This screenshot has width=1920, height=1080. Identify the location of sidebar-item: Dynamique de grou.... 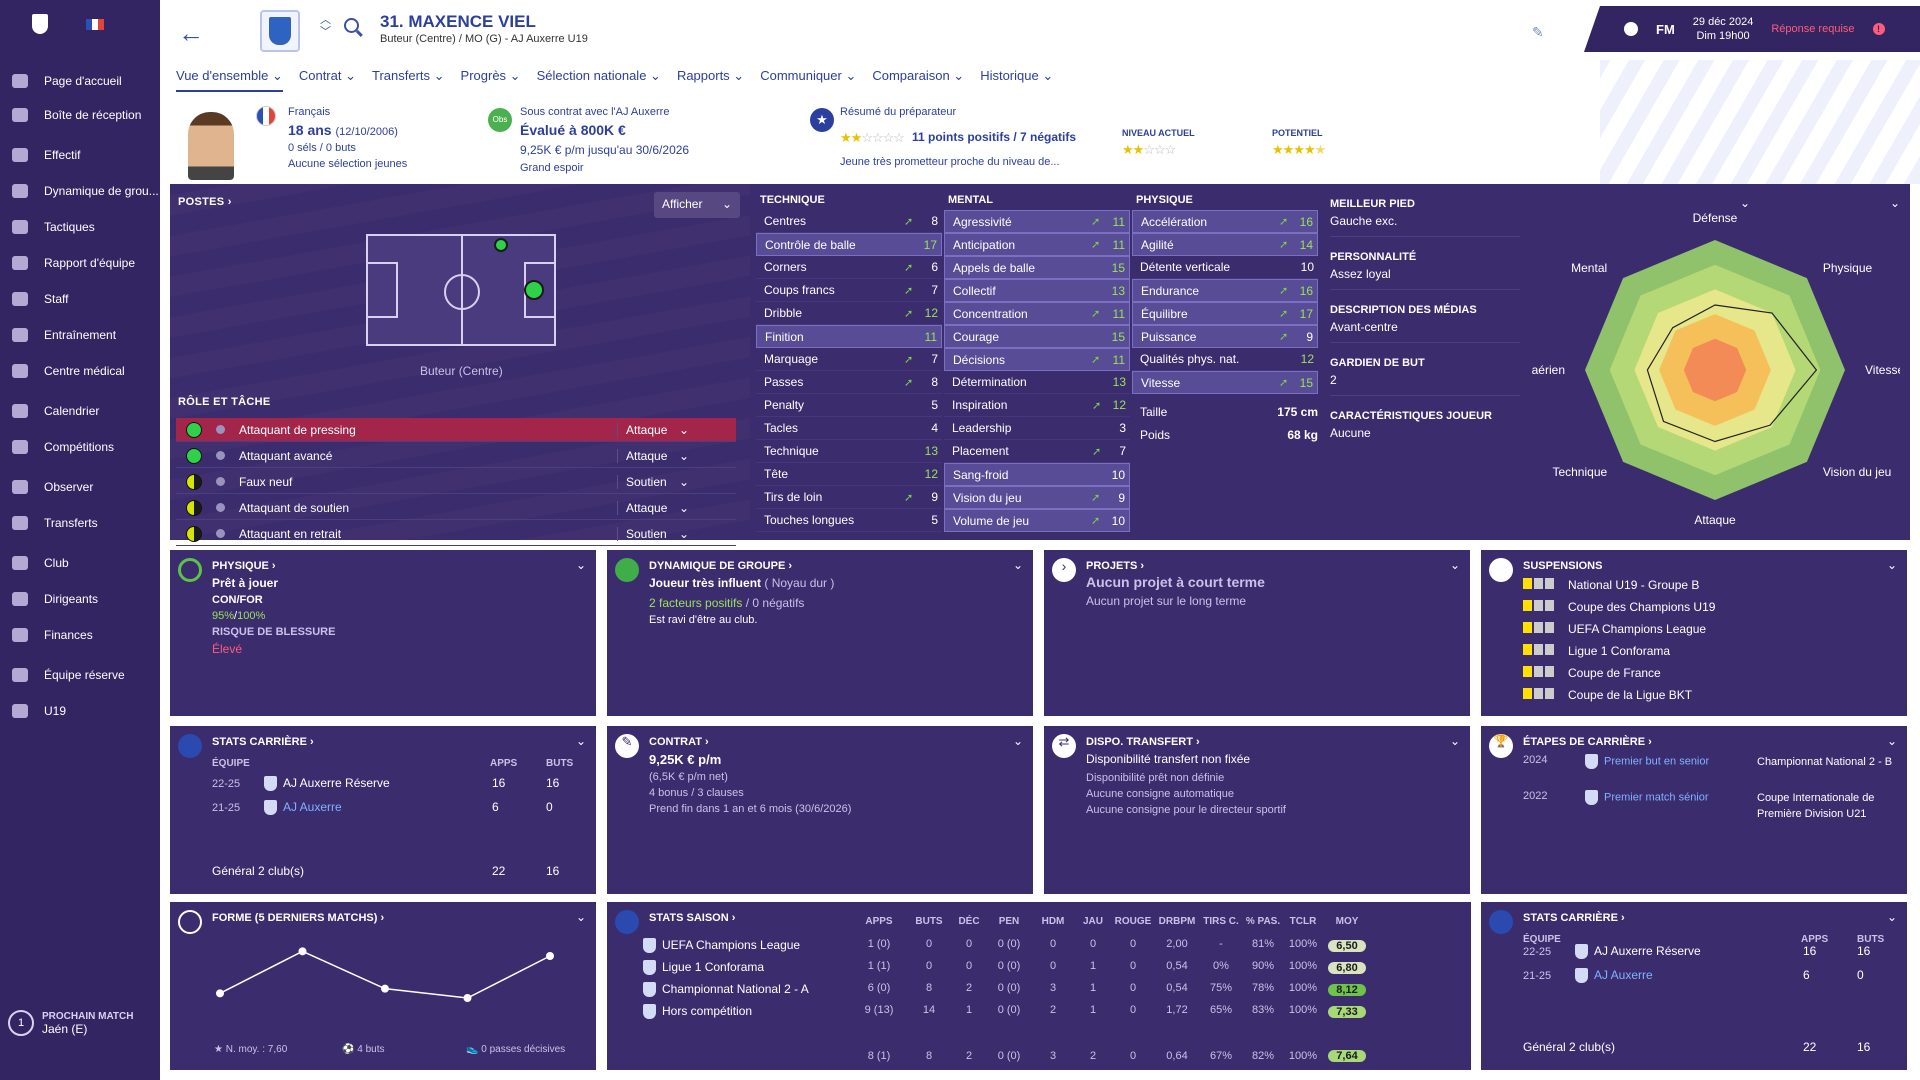
(80, 191).